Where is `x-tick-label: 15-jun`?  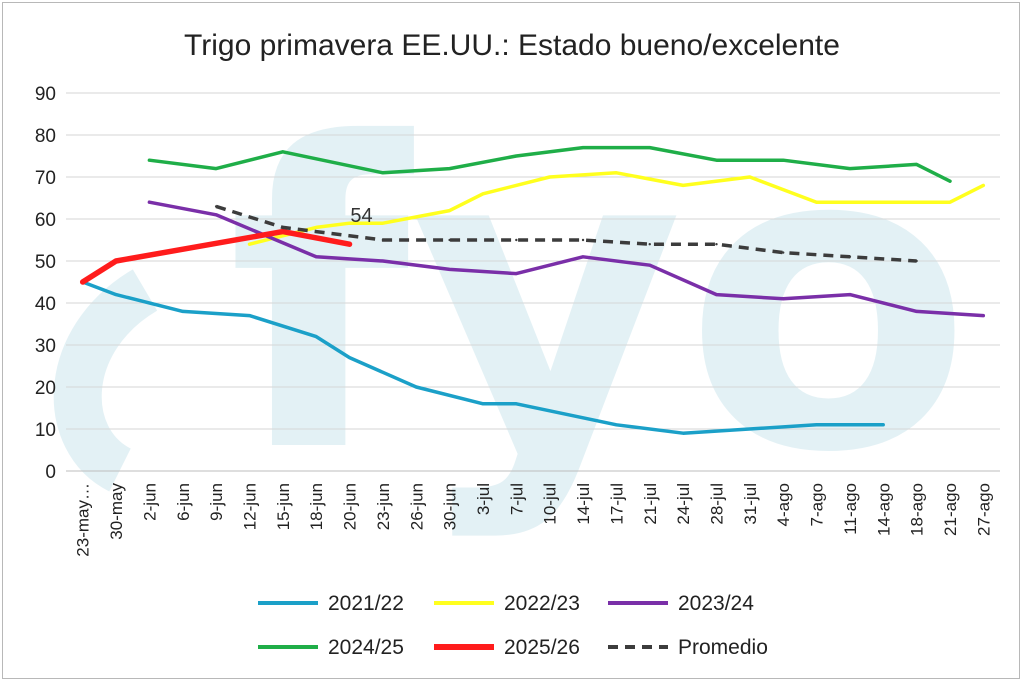
x-tick-label: 15-jun is located at coordinates (283, 506).